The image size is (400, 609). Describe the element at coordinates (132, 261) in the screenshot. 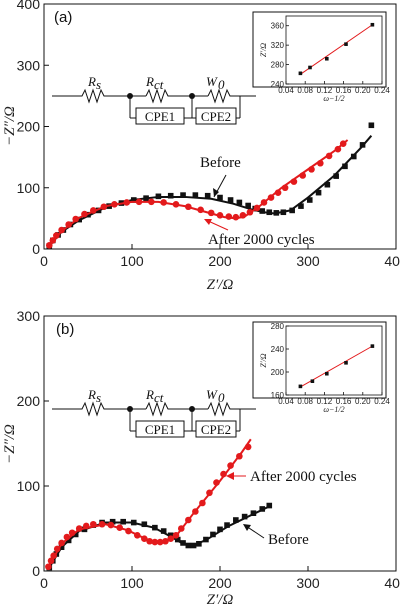

I see `x-tick-label-a-1: 100` at that location.